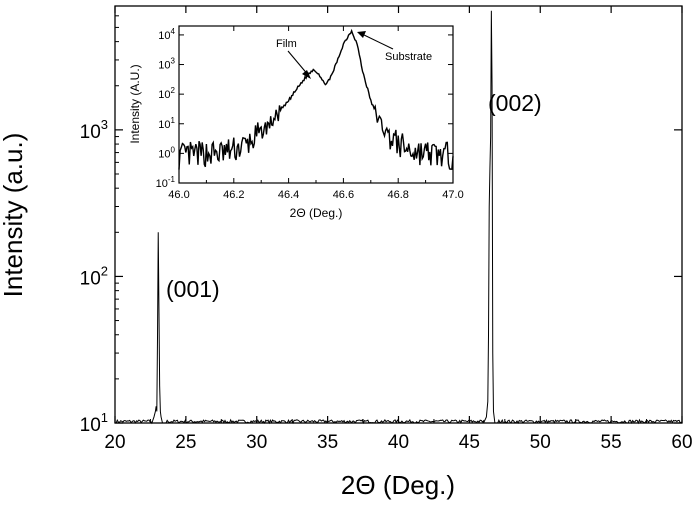 The width and height of the screenshot is (700, 507). I want to click on inset-y-tick-label: 10¹, so click(166, 123).